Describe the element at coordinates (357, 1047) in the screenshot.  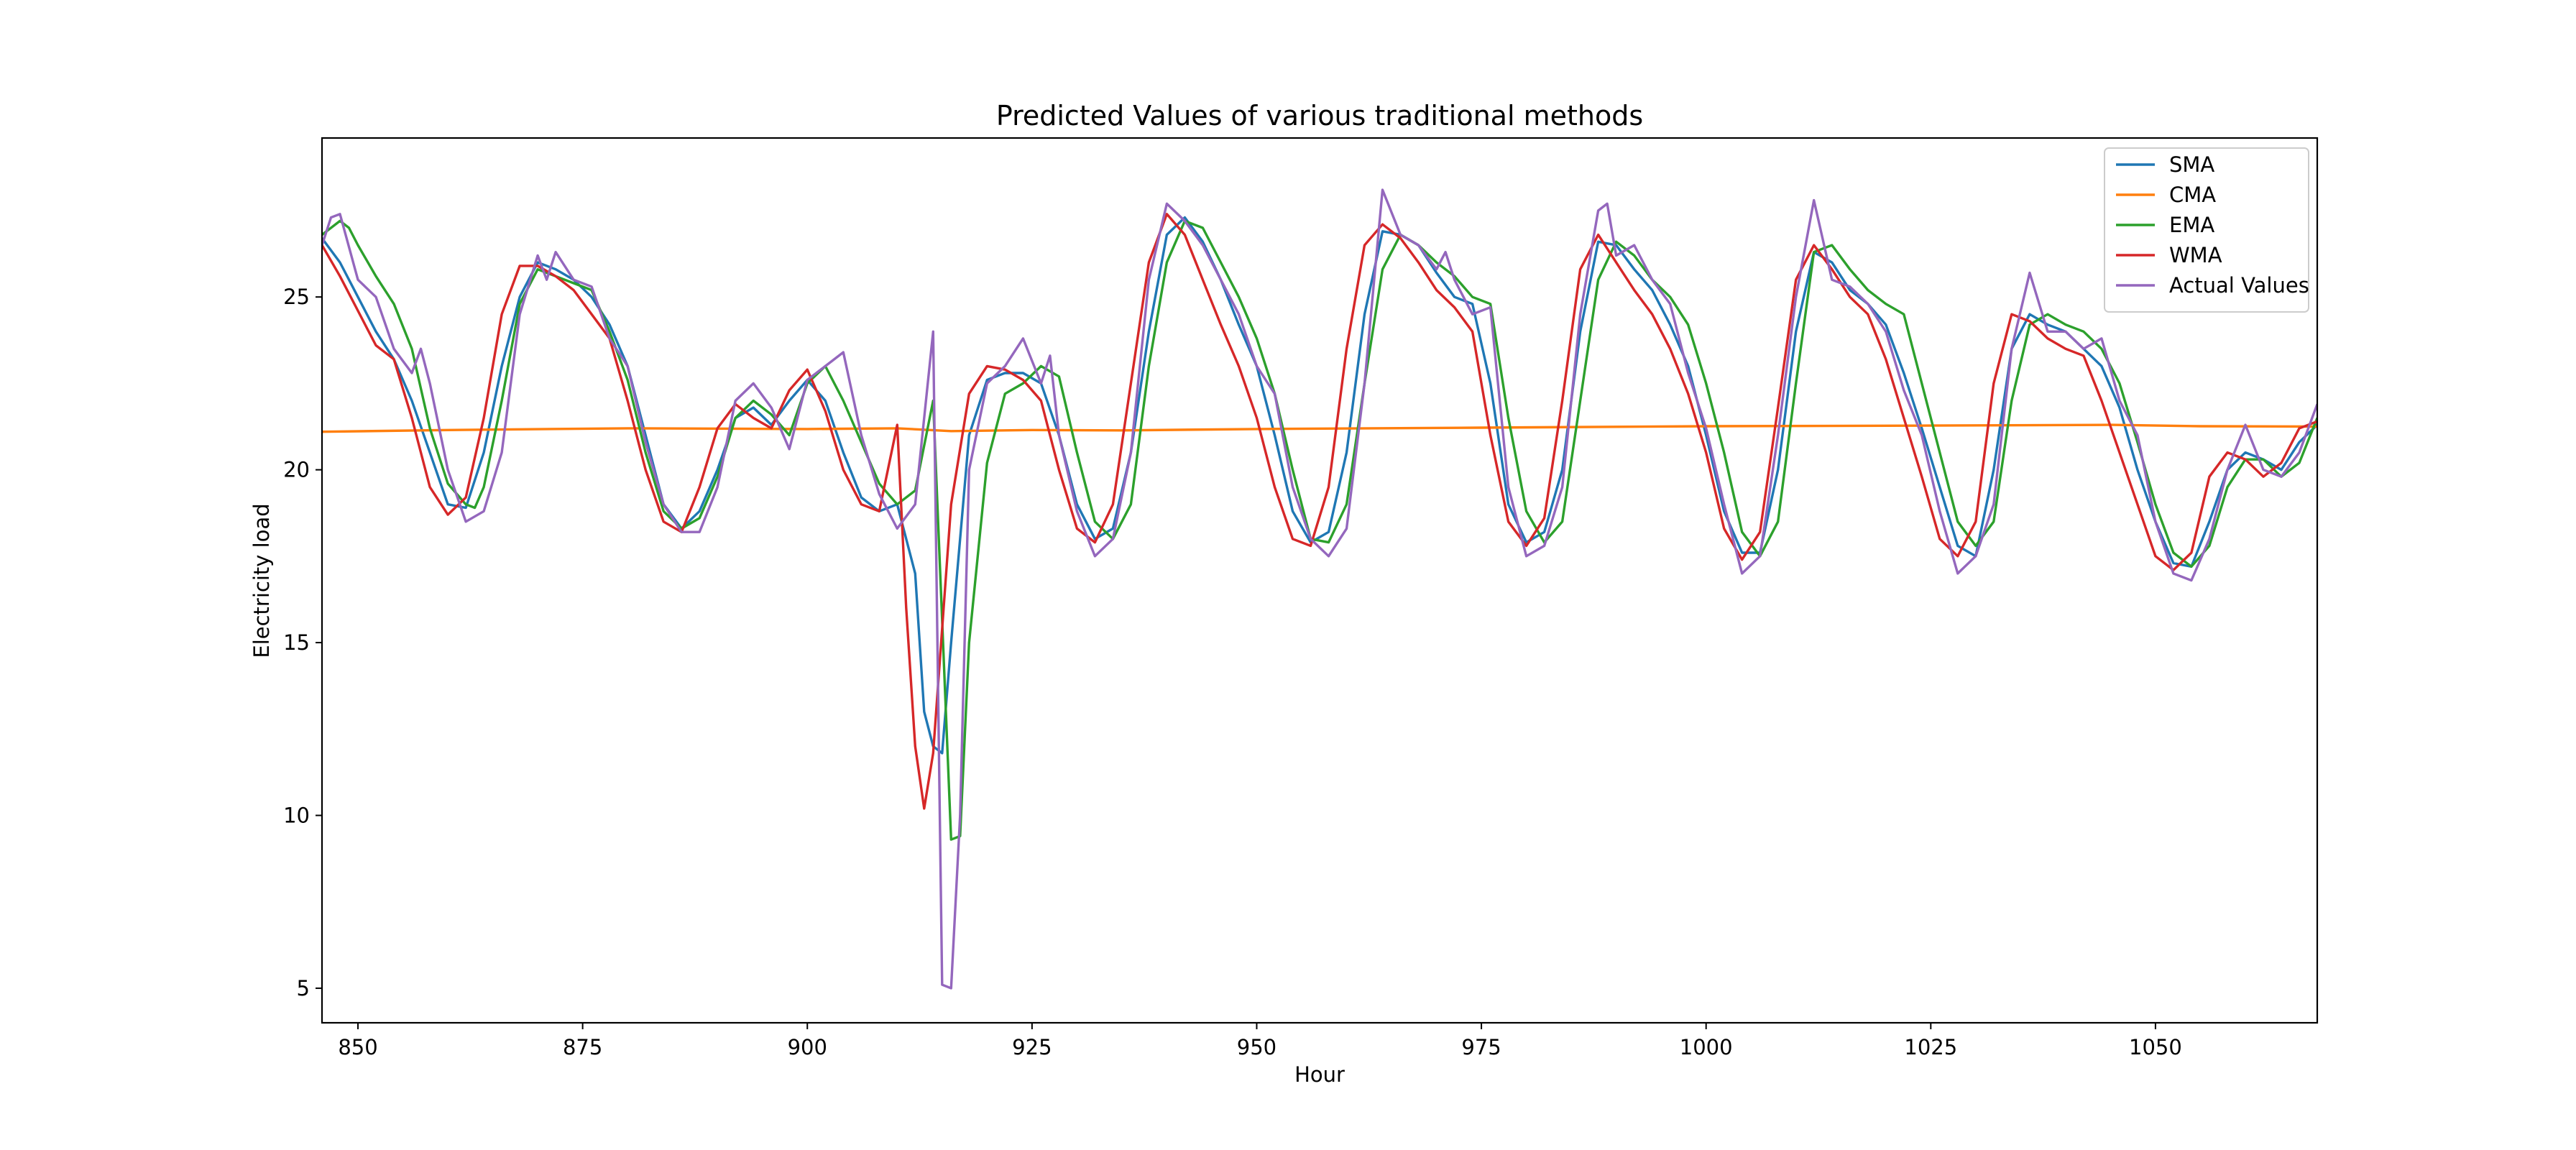
I see `x-tick-label: 850` at that location.